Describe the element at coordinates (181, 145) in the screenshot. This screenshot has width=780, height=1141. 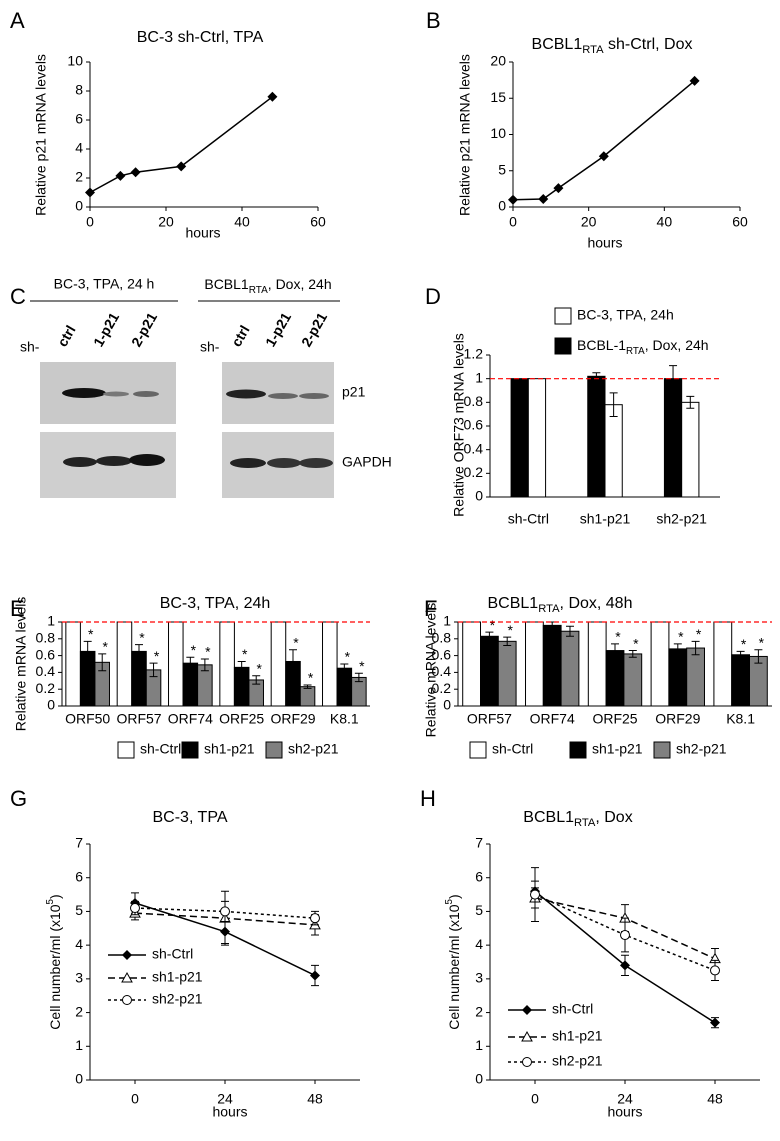
I see `series-line` at that location.